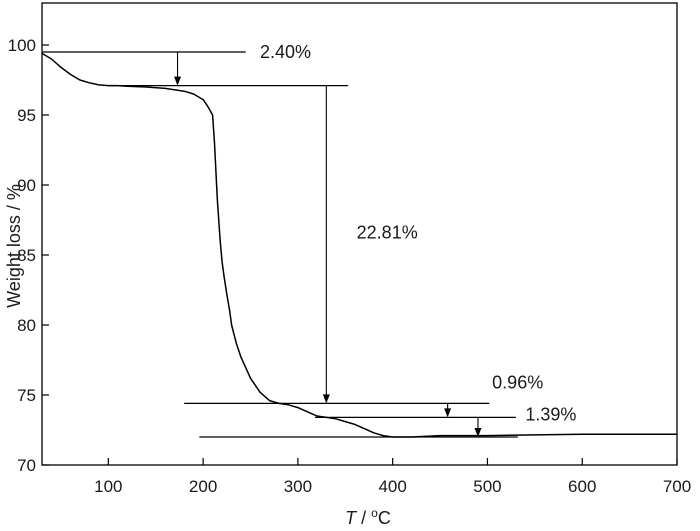  What do you see at coordinates (550, 415) in the screenshot?
I see `annotation-label: 1.39%` at bounding box center [550, 415].